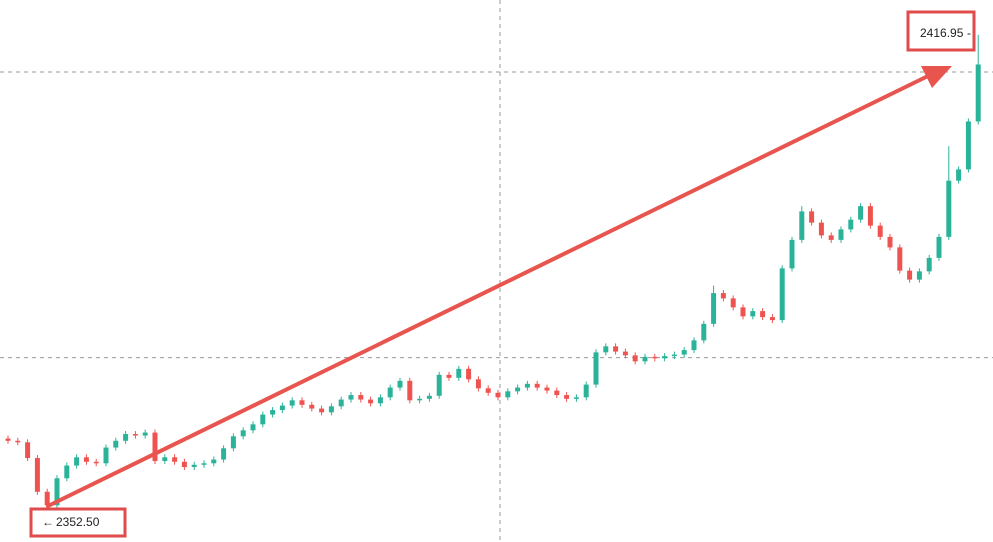  What do you see at coordinates (936, 77) in the screenshot?
I see `arrow-head` at bounding box center [936, 77].